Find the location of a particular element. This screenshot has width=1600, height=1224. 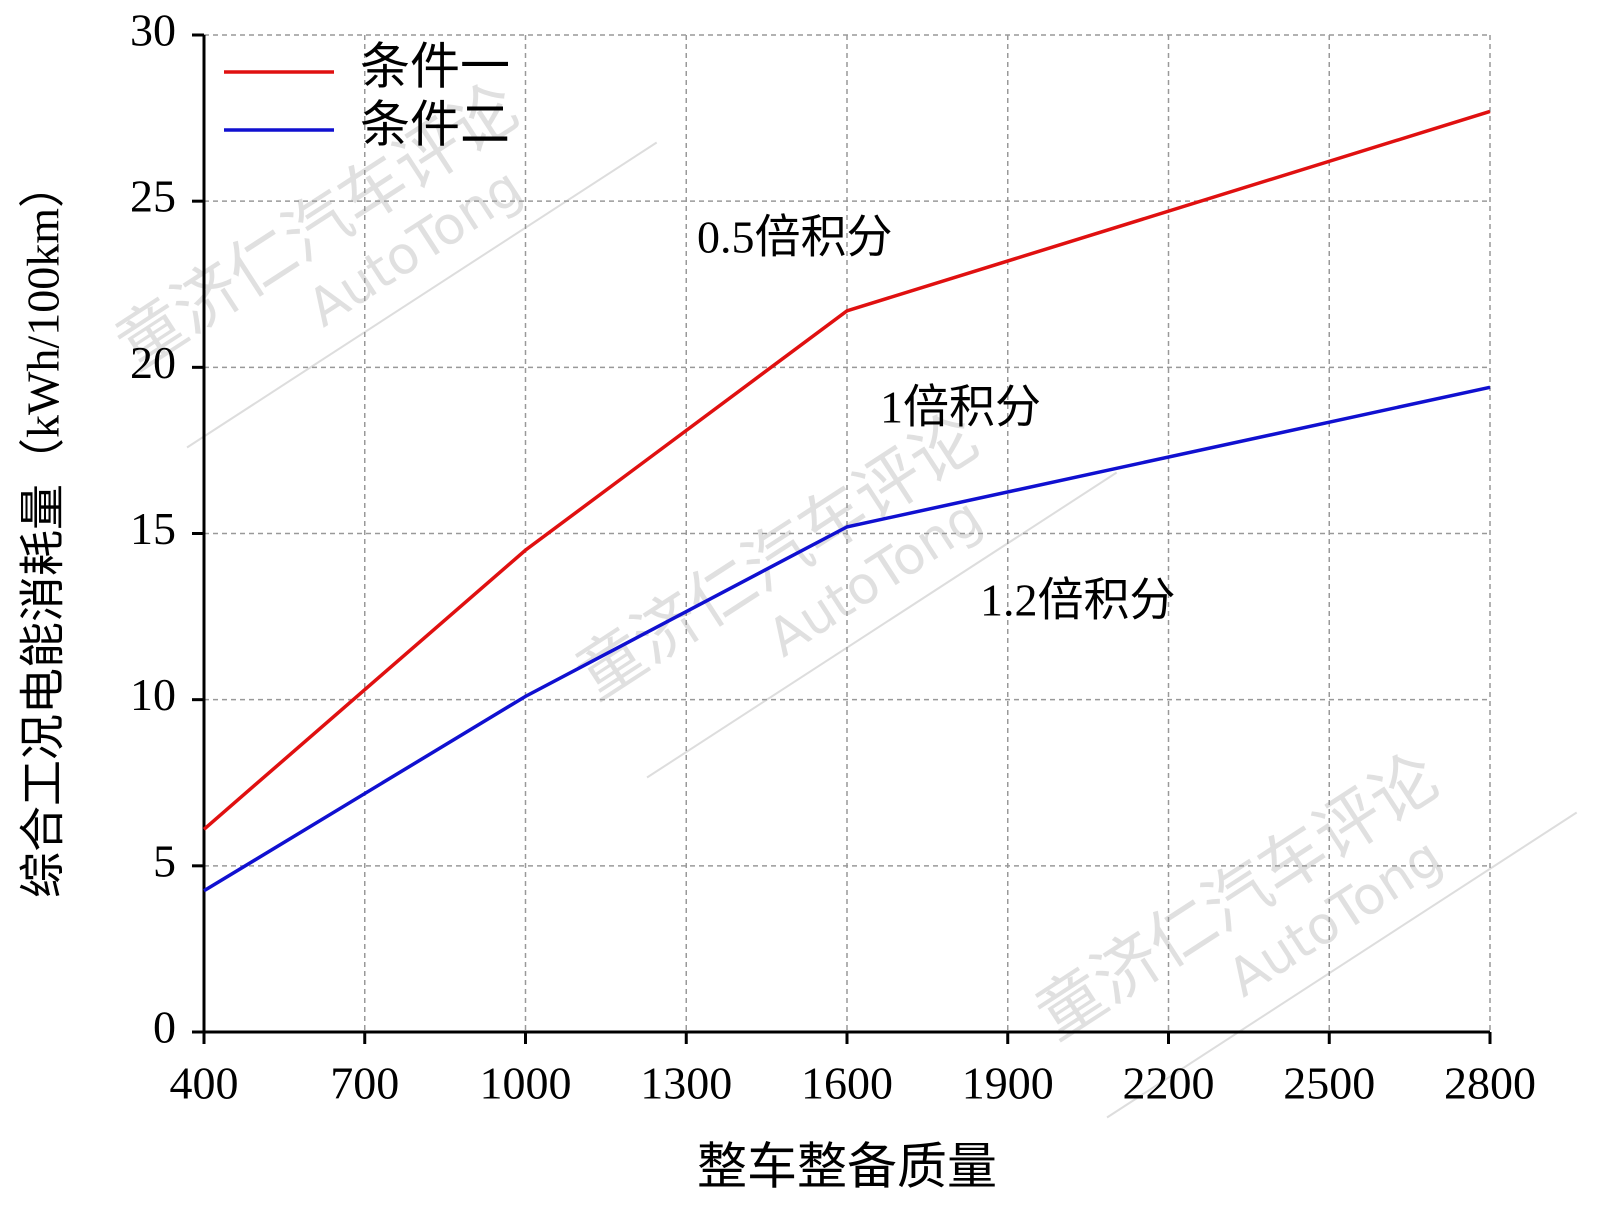

annotation: 1倍积分 is located at coordinates (960, 407).